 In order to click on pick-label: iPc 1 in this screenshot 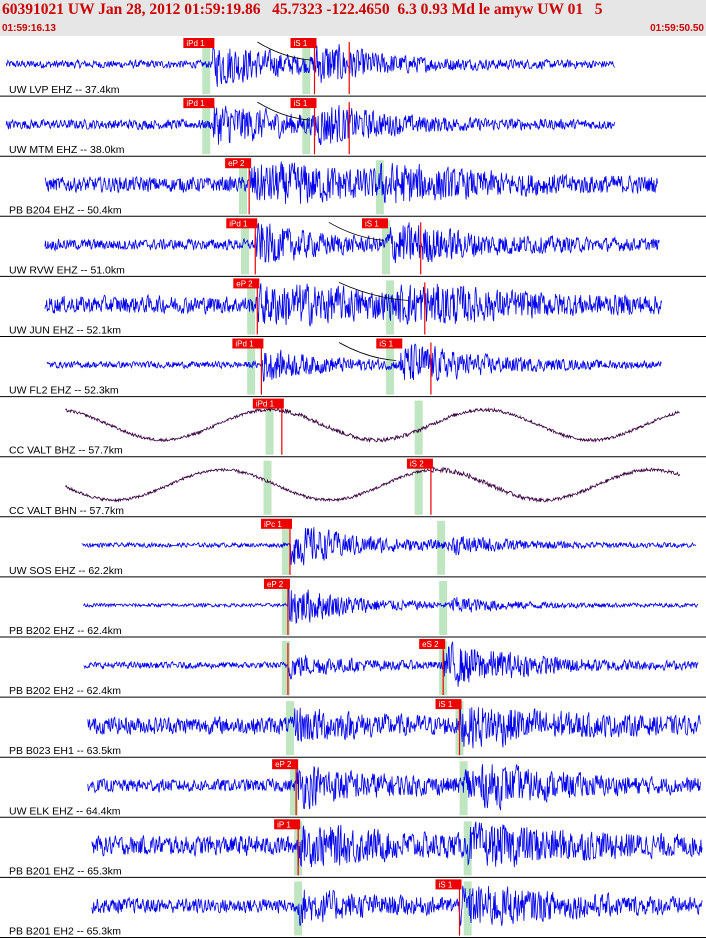, I will do `click(273, 524)`.